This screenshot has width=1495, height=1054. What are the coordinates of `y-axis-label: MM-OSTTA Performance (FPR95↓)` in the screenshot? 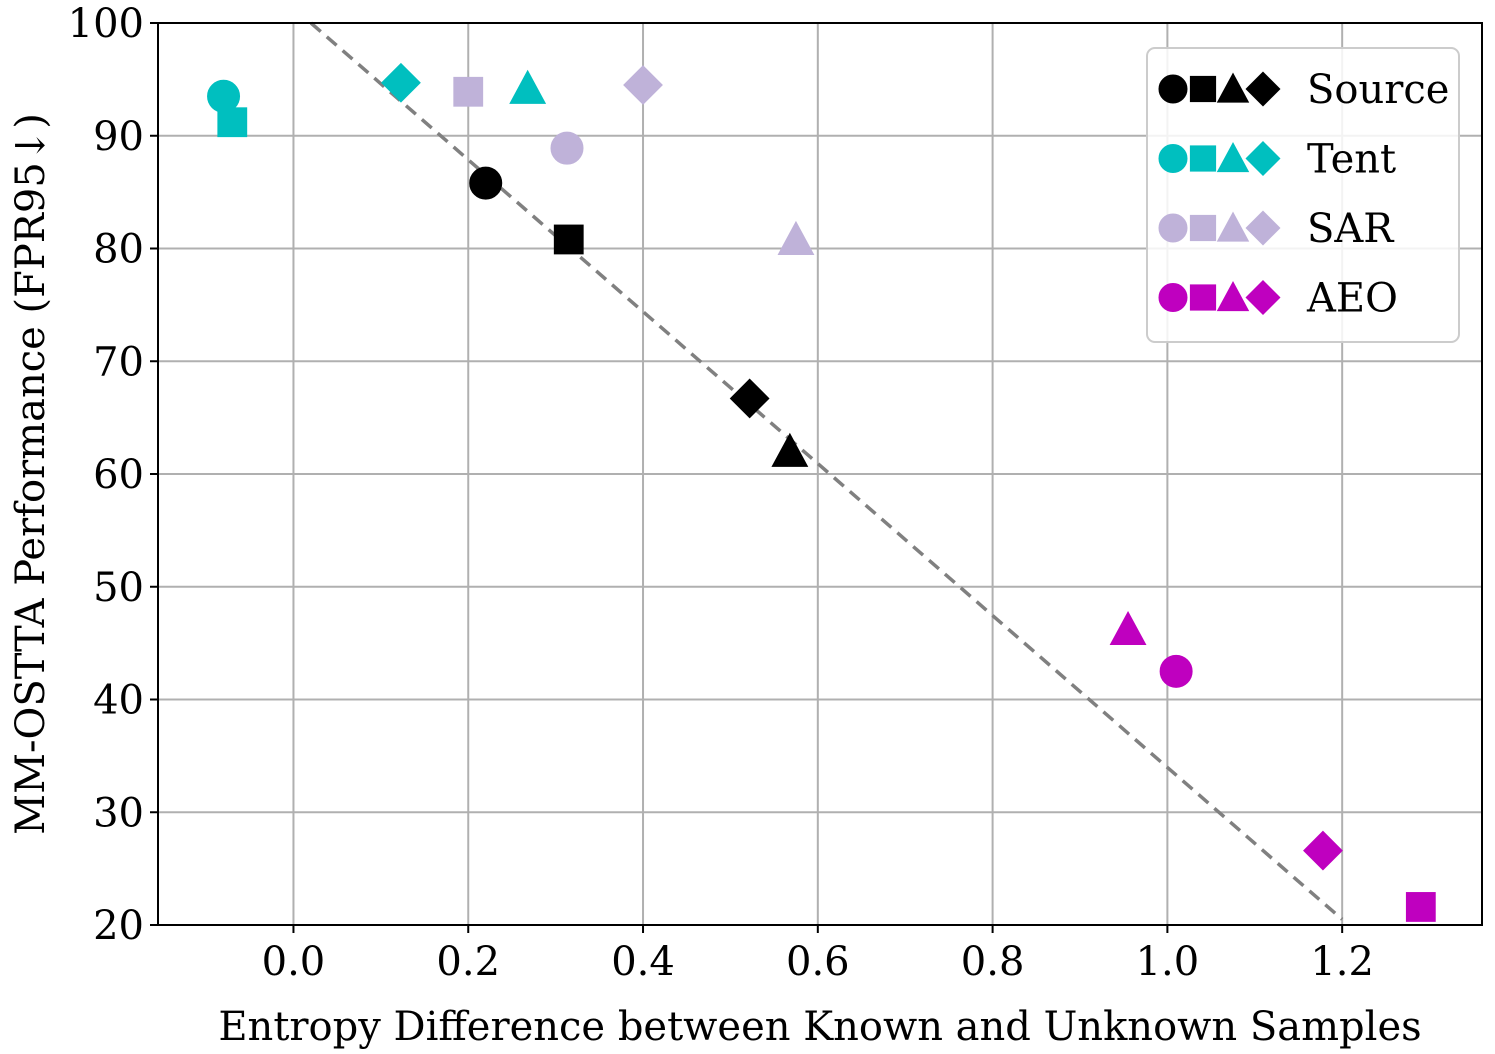 It's located at (31, 474).